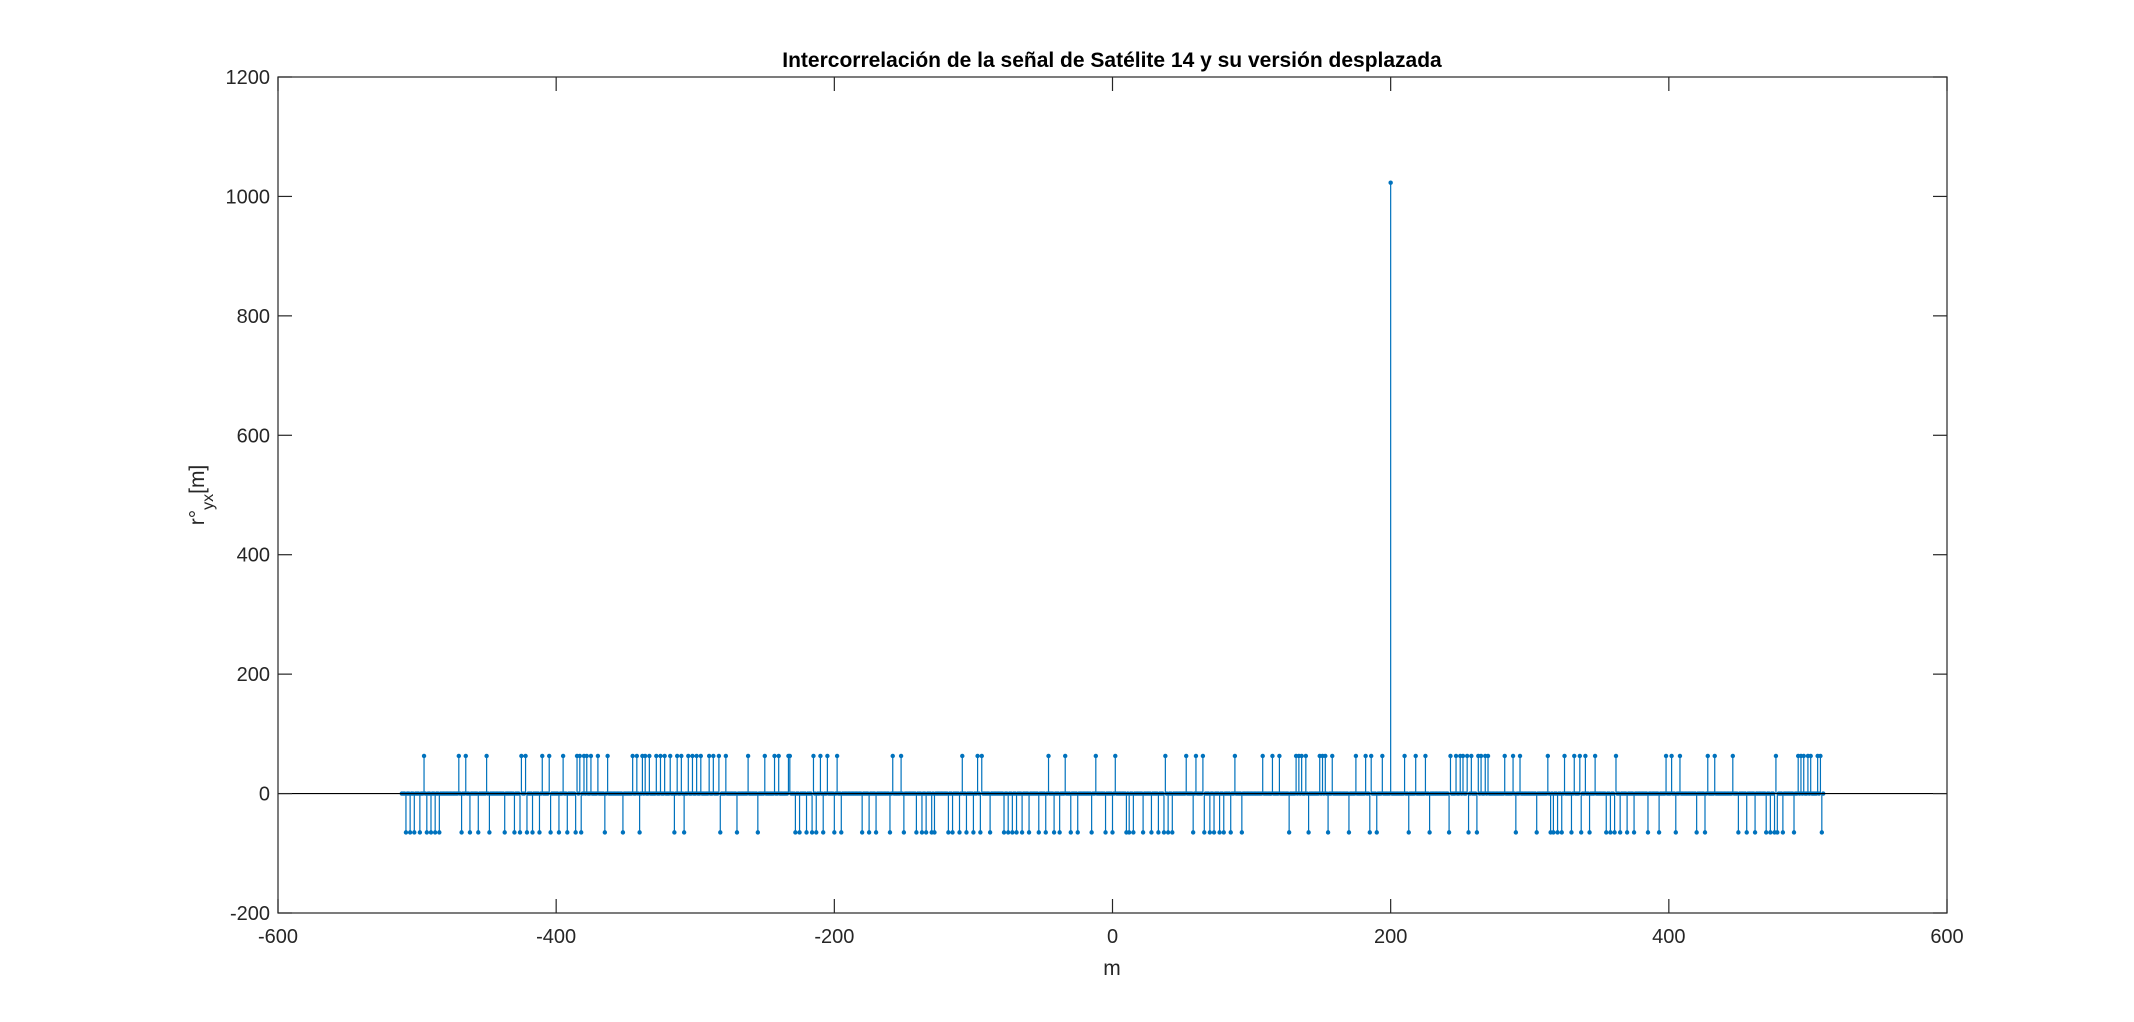 Image resolution: width=2134 pixels, height=1022 pixels. I want to click on y-tick-label: 1200, so click(248, 78).